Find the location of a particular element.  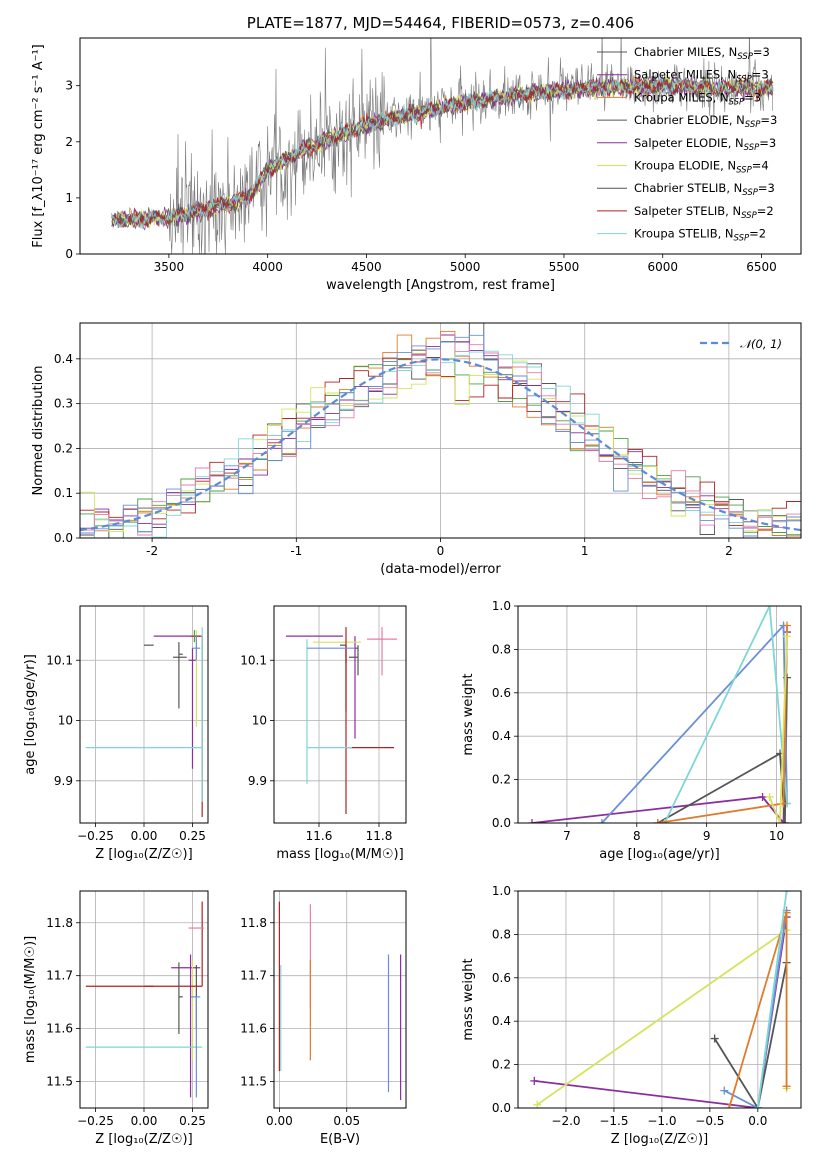

legend-entry: Kroupa STELIB, NSSP=2 is located at coordinates (700, 235).